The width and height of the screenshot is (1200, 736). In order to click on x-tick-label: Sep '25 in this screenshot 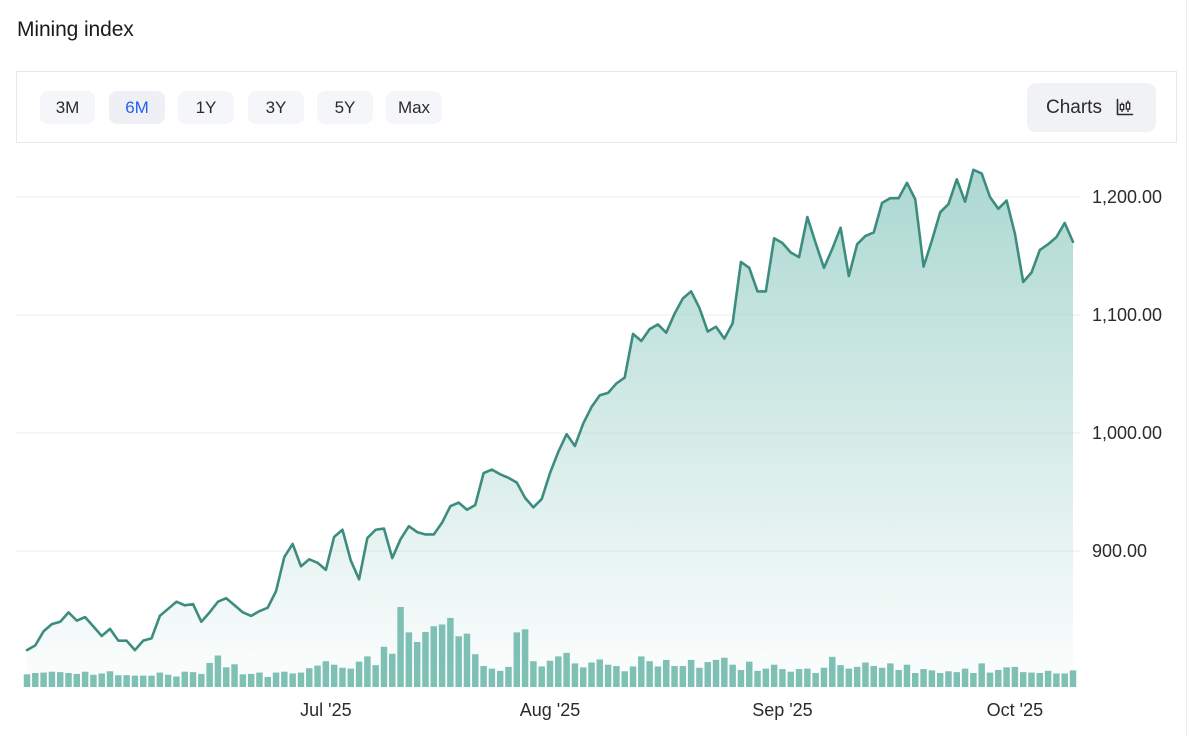, I will do `click(782, 710)`.